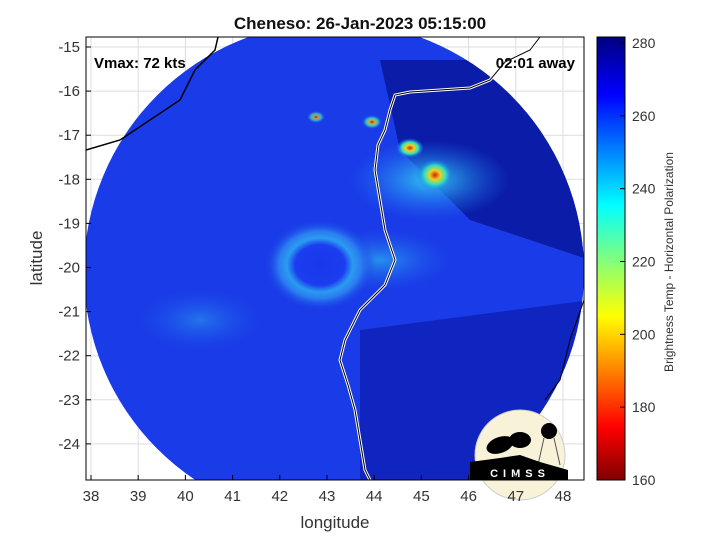  What do you see at coordinates (69, 444) in the screenshot?
I see `y-tick-label: -24` at bounding box center [69, 444].